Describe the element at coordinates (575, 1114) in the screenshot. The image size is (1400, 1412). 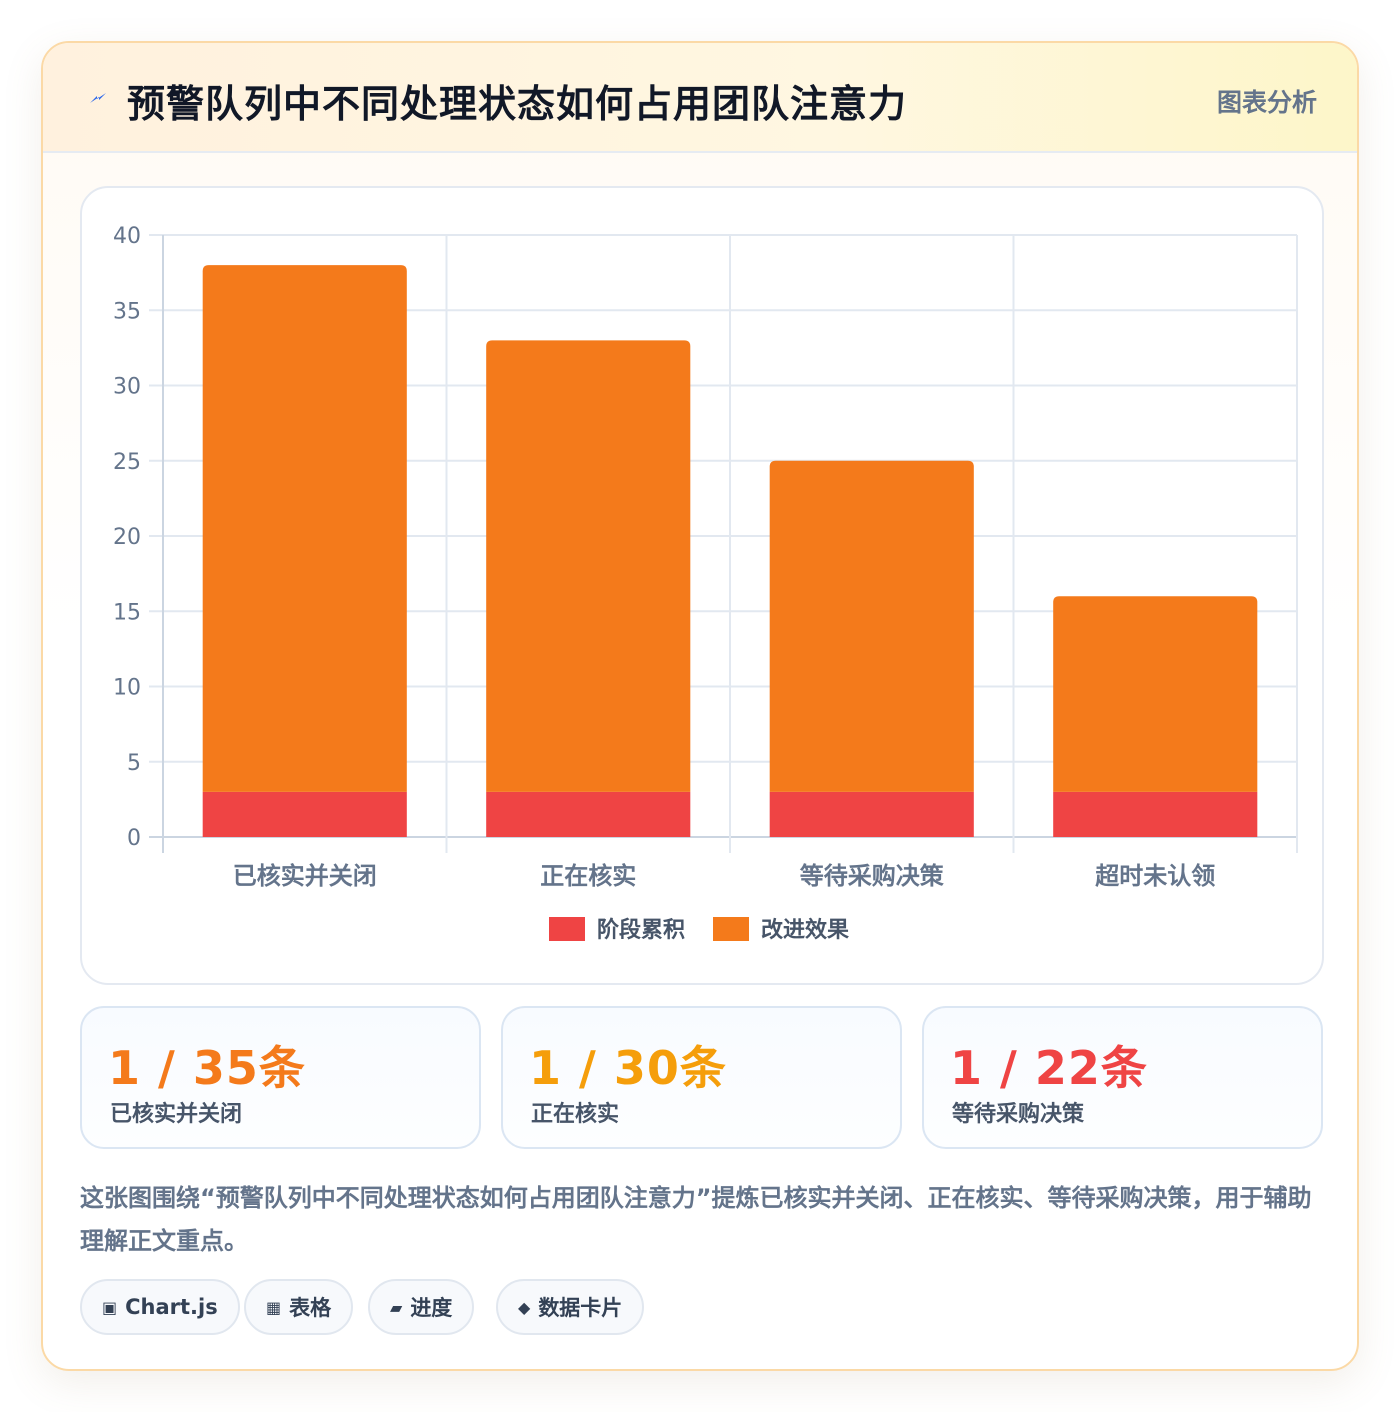
I see `stat-label: 正在核实` at that location.